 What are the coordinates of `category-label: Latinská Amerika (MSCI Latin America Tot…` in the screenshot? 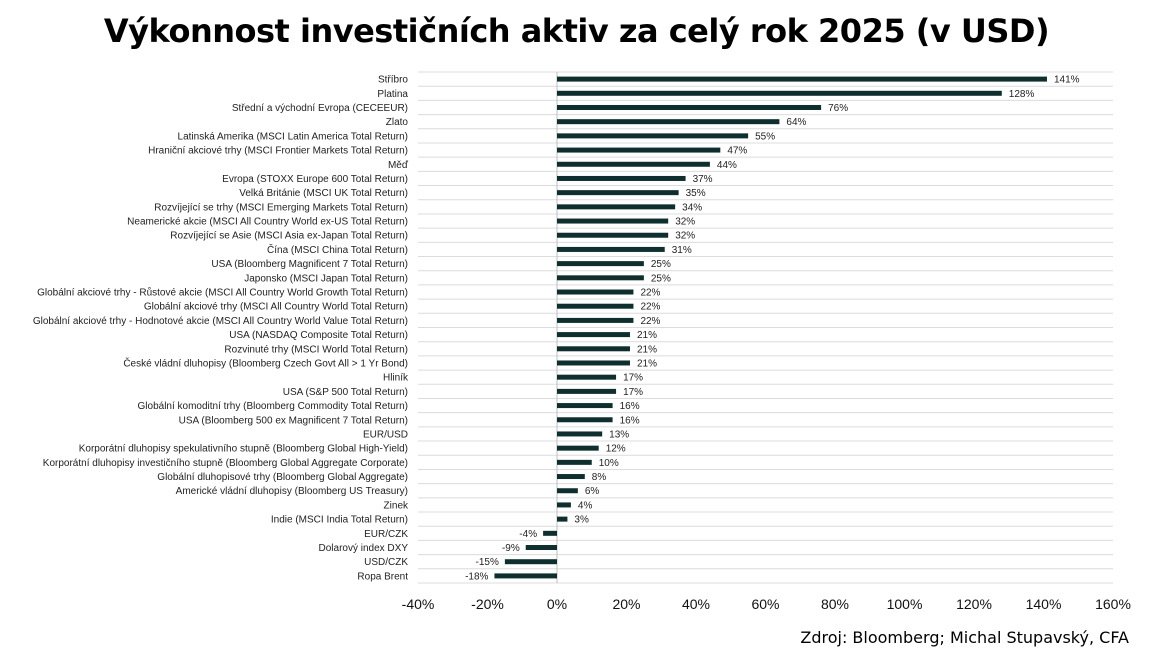 It's located at (293, 136).